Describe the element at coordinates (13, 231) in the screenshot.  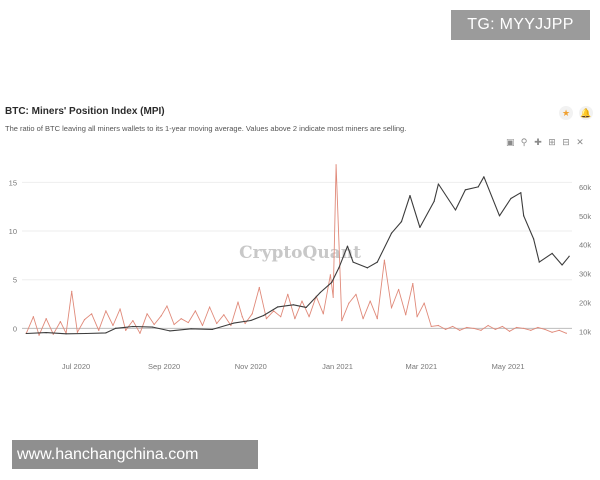
I see `y-left-tick-label: 10` at that location.